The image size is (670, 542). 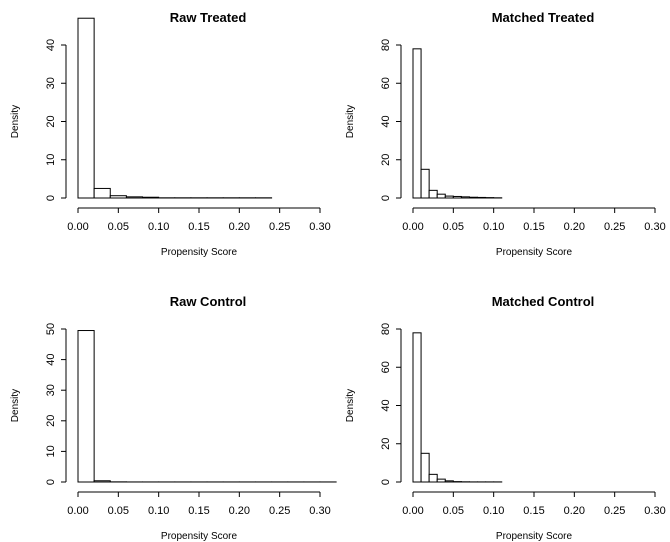 What do you see at coordinates (208, 17) in the screenshot?
I see `panel-title: Raw Treated` at bounding box center [208, 17].